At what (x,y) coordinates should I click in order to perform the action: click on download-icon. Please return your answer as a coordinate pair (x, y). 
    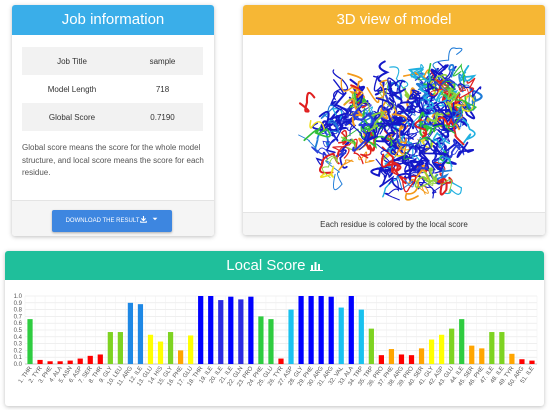
    Looking at the image, I should click on (144, 219).